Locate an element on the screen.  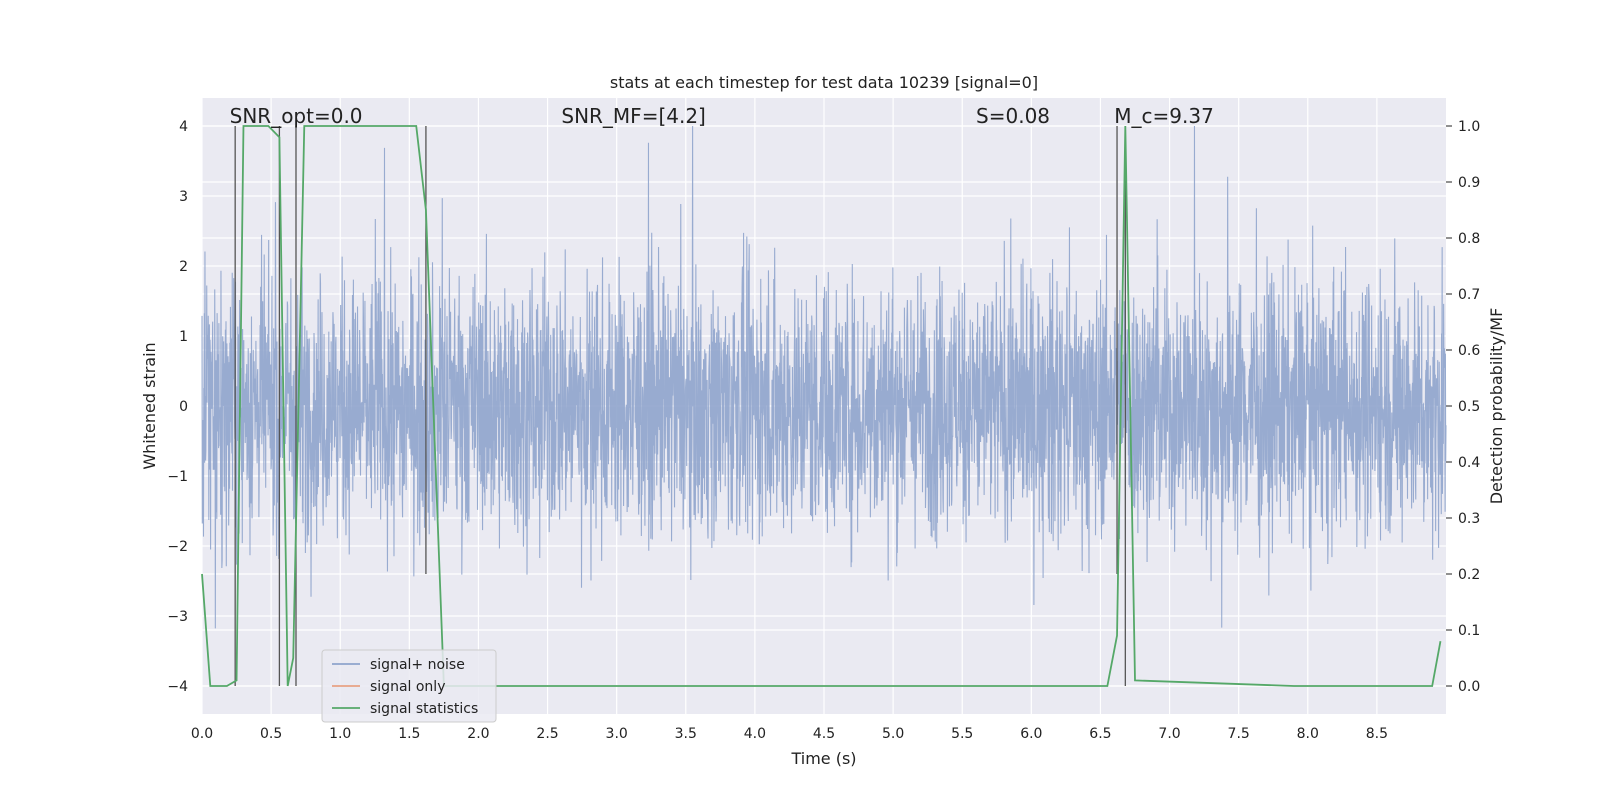
y2-axis-label: Detection probability/MF is located at coordinates (1496, 406).